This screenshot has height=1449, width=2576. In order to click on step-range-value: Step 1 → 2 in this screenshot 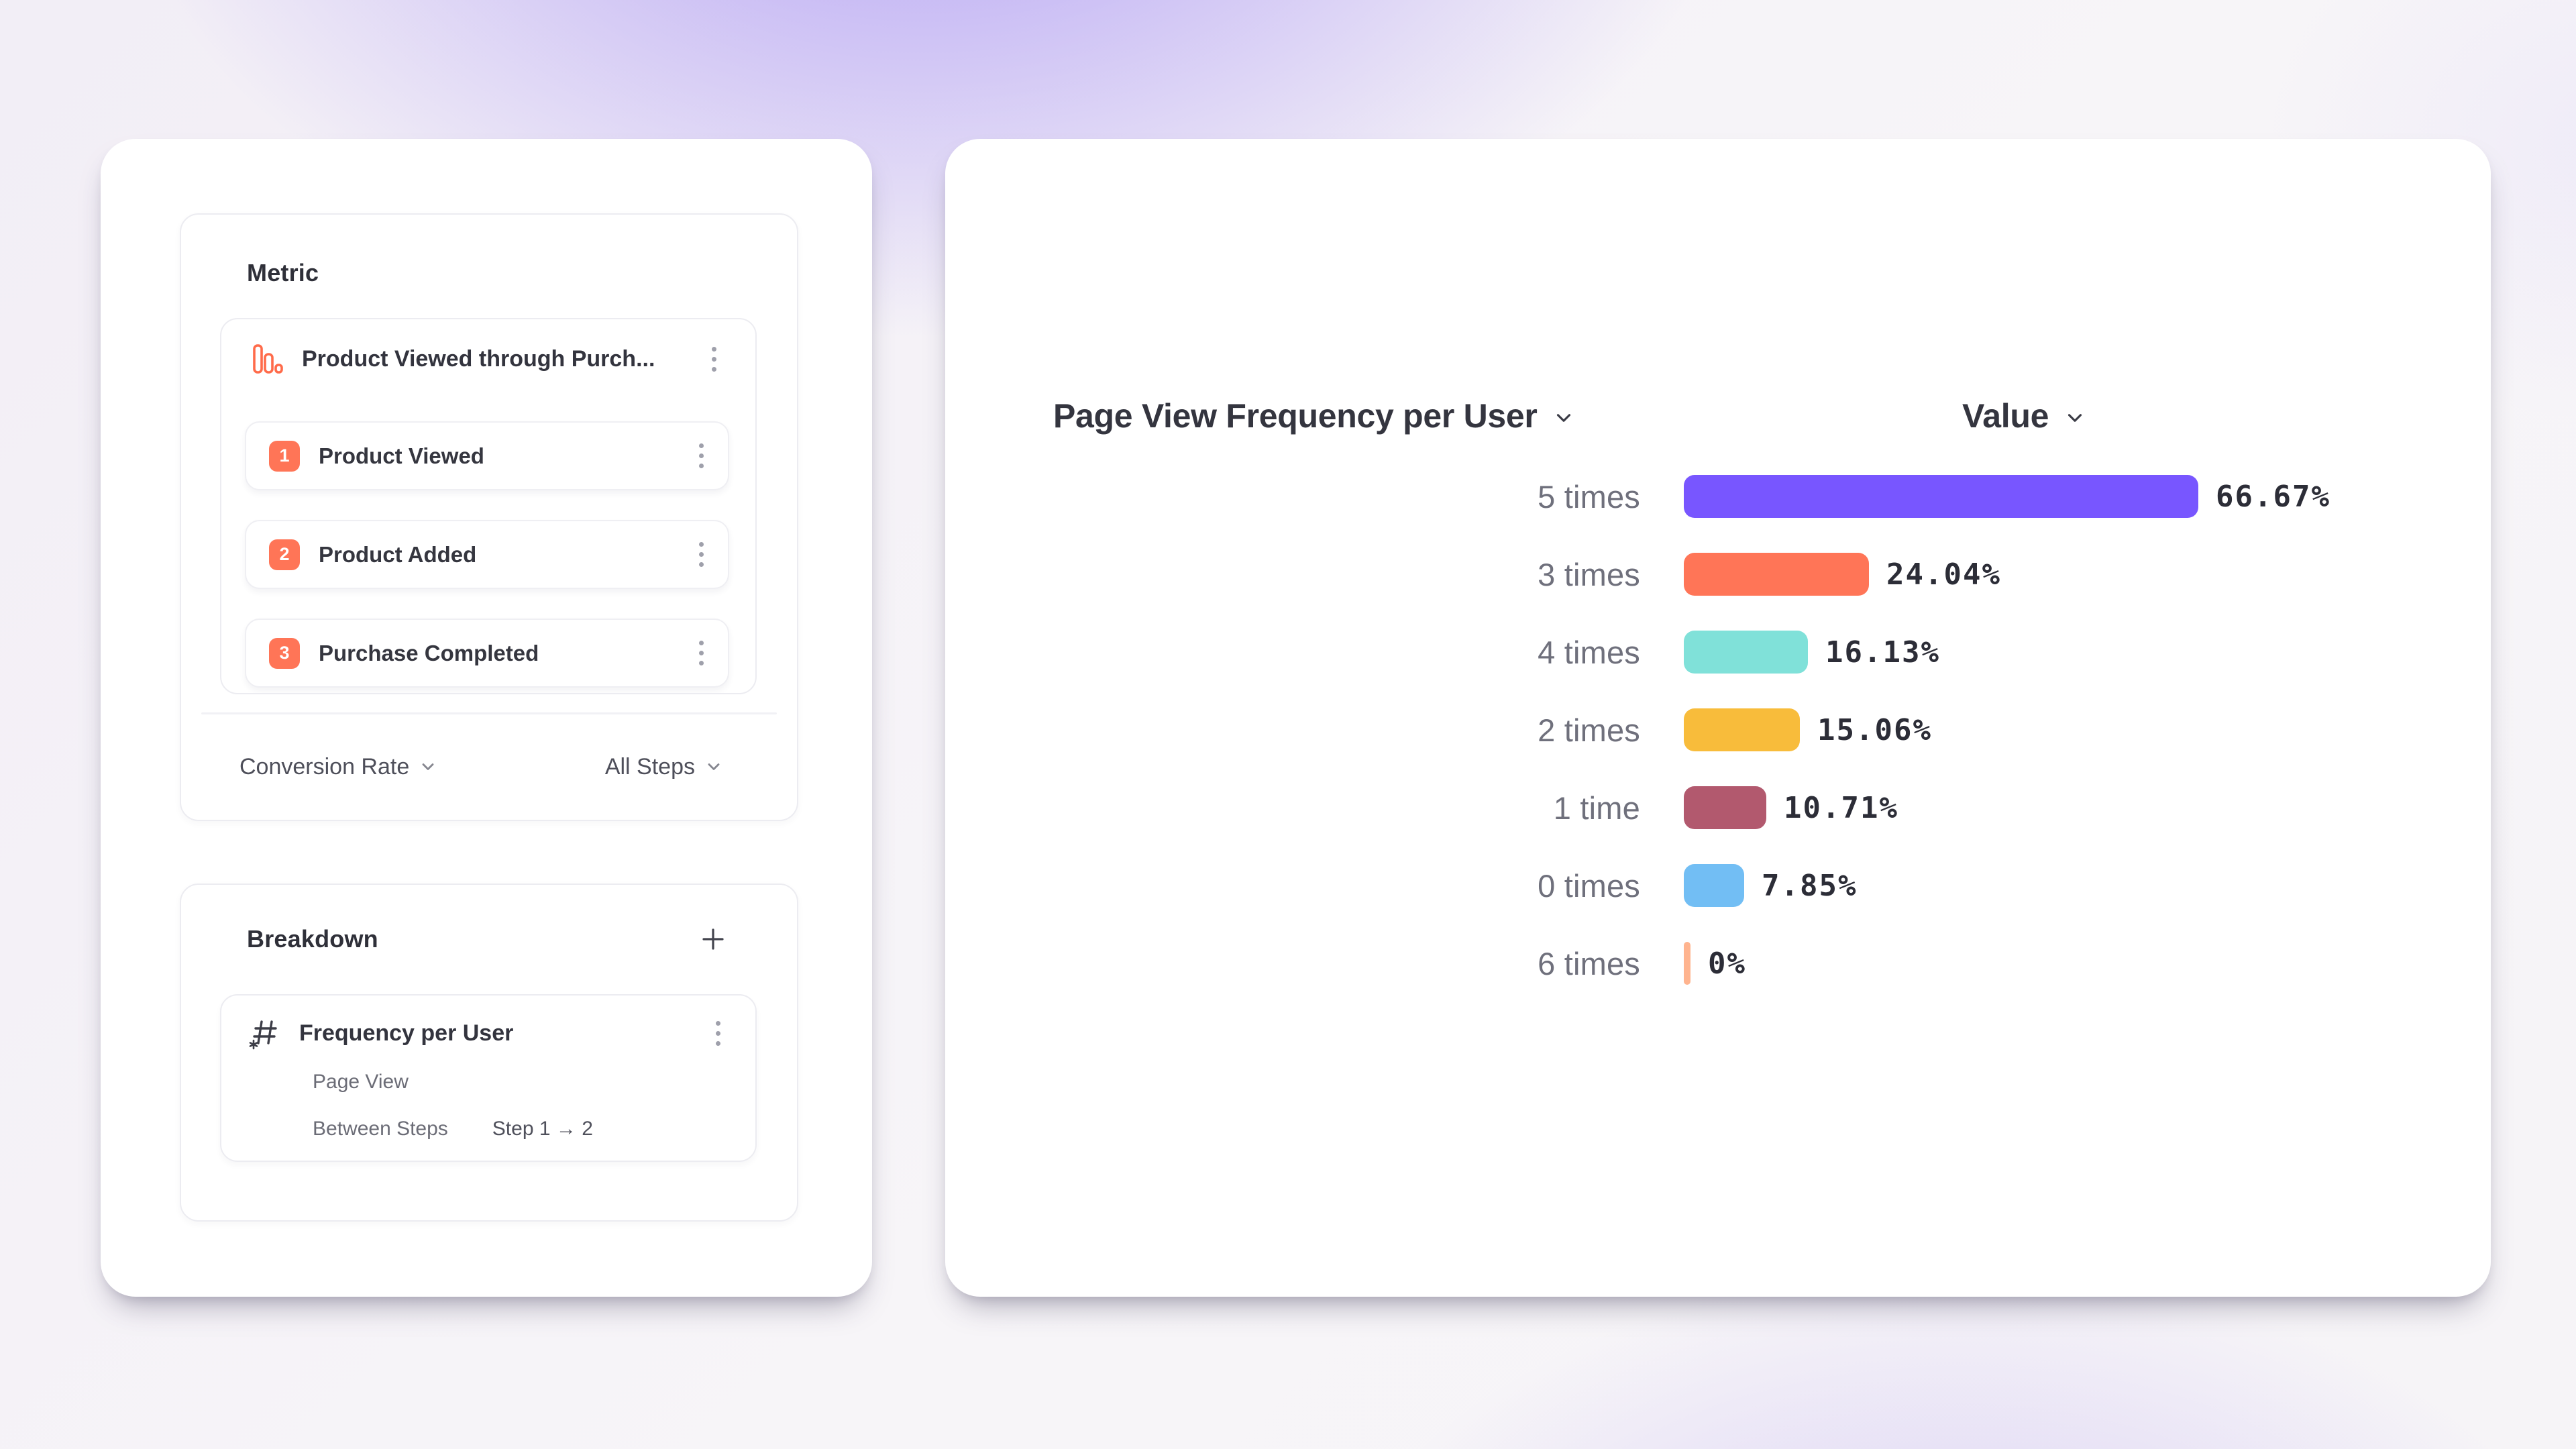, I will do `click(542, 1129)`.